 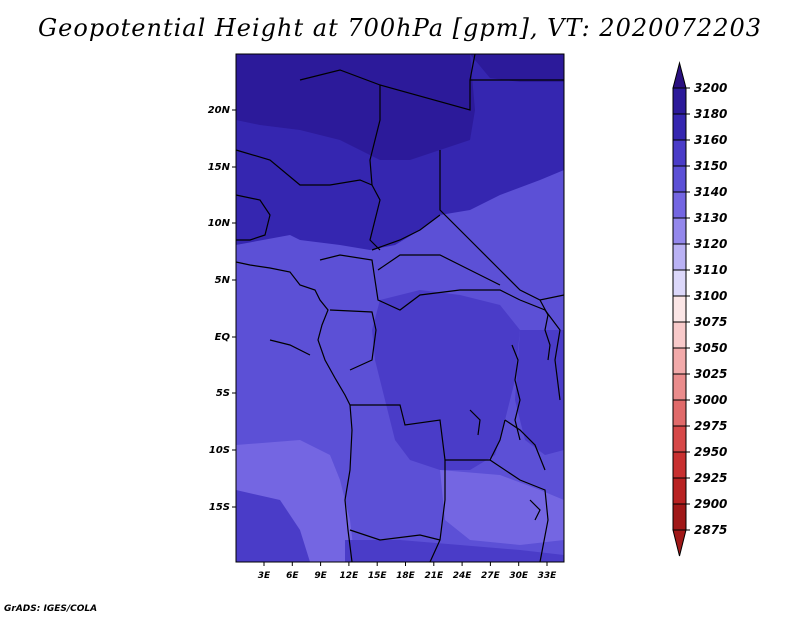 I want to click on lon-tick-label: 21E, so click(x=434, y=576).